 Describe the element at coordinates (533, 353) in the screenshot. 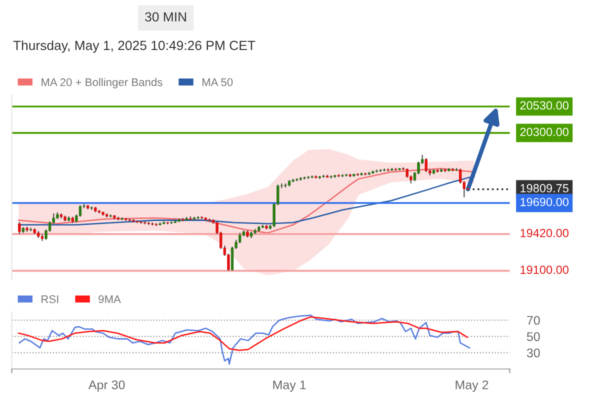

I see `y-tick-label: 30` at that location.